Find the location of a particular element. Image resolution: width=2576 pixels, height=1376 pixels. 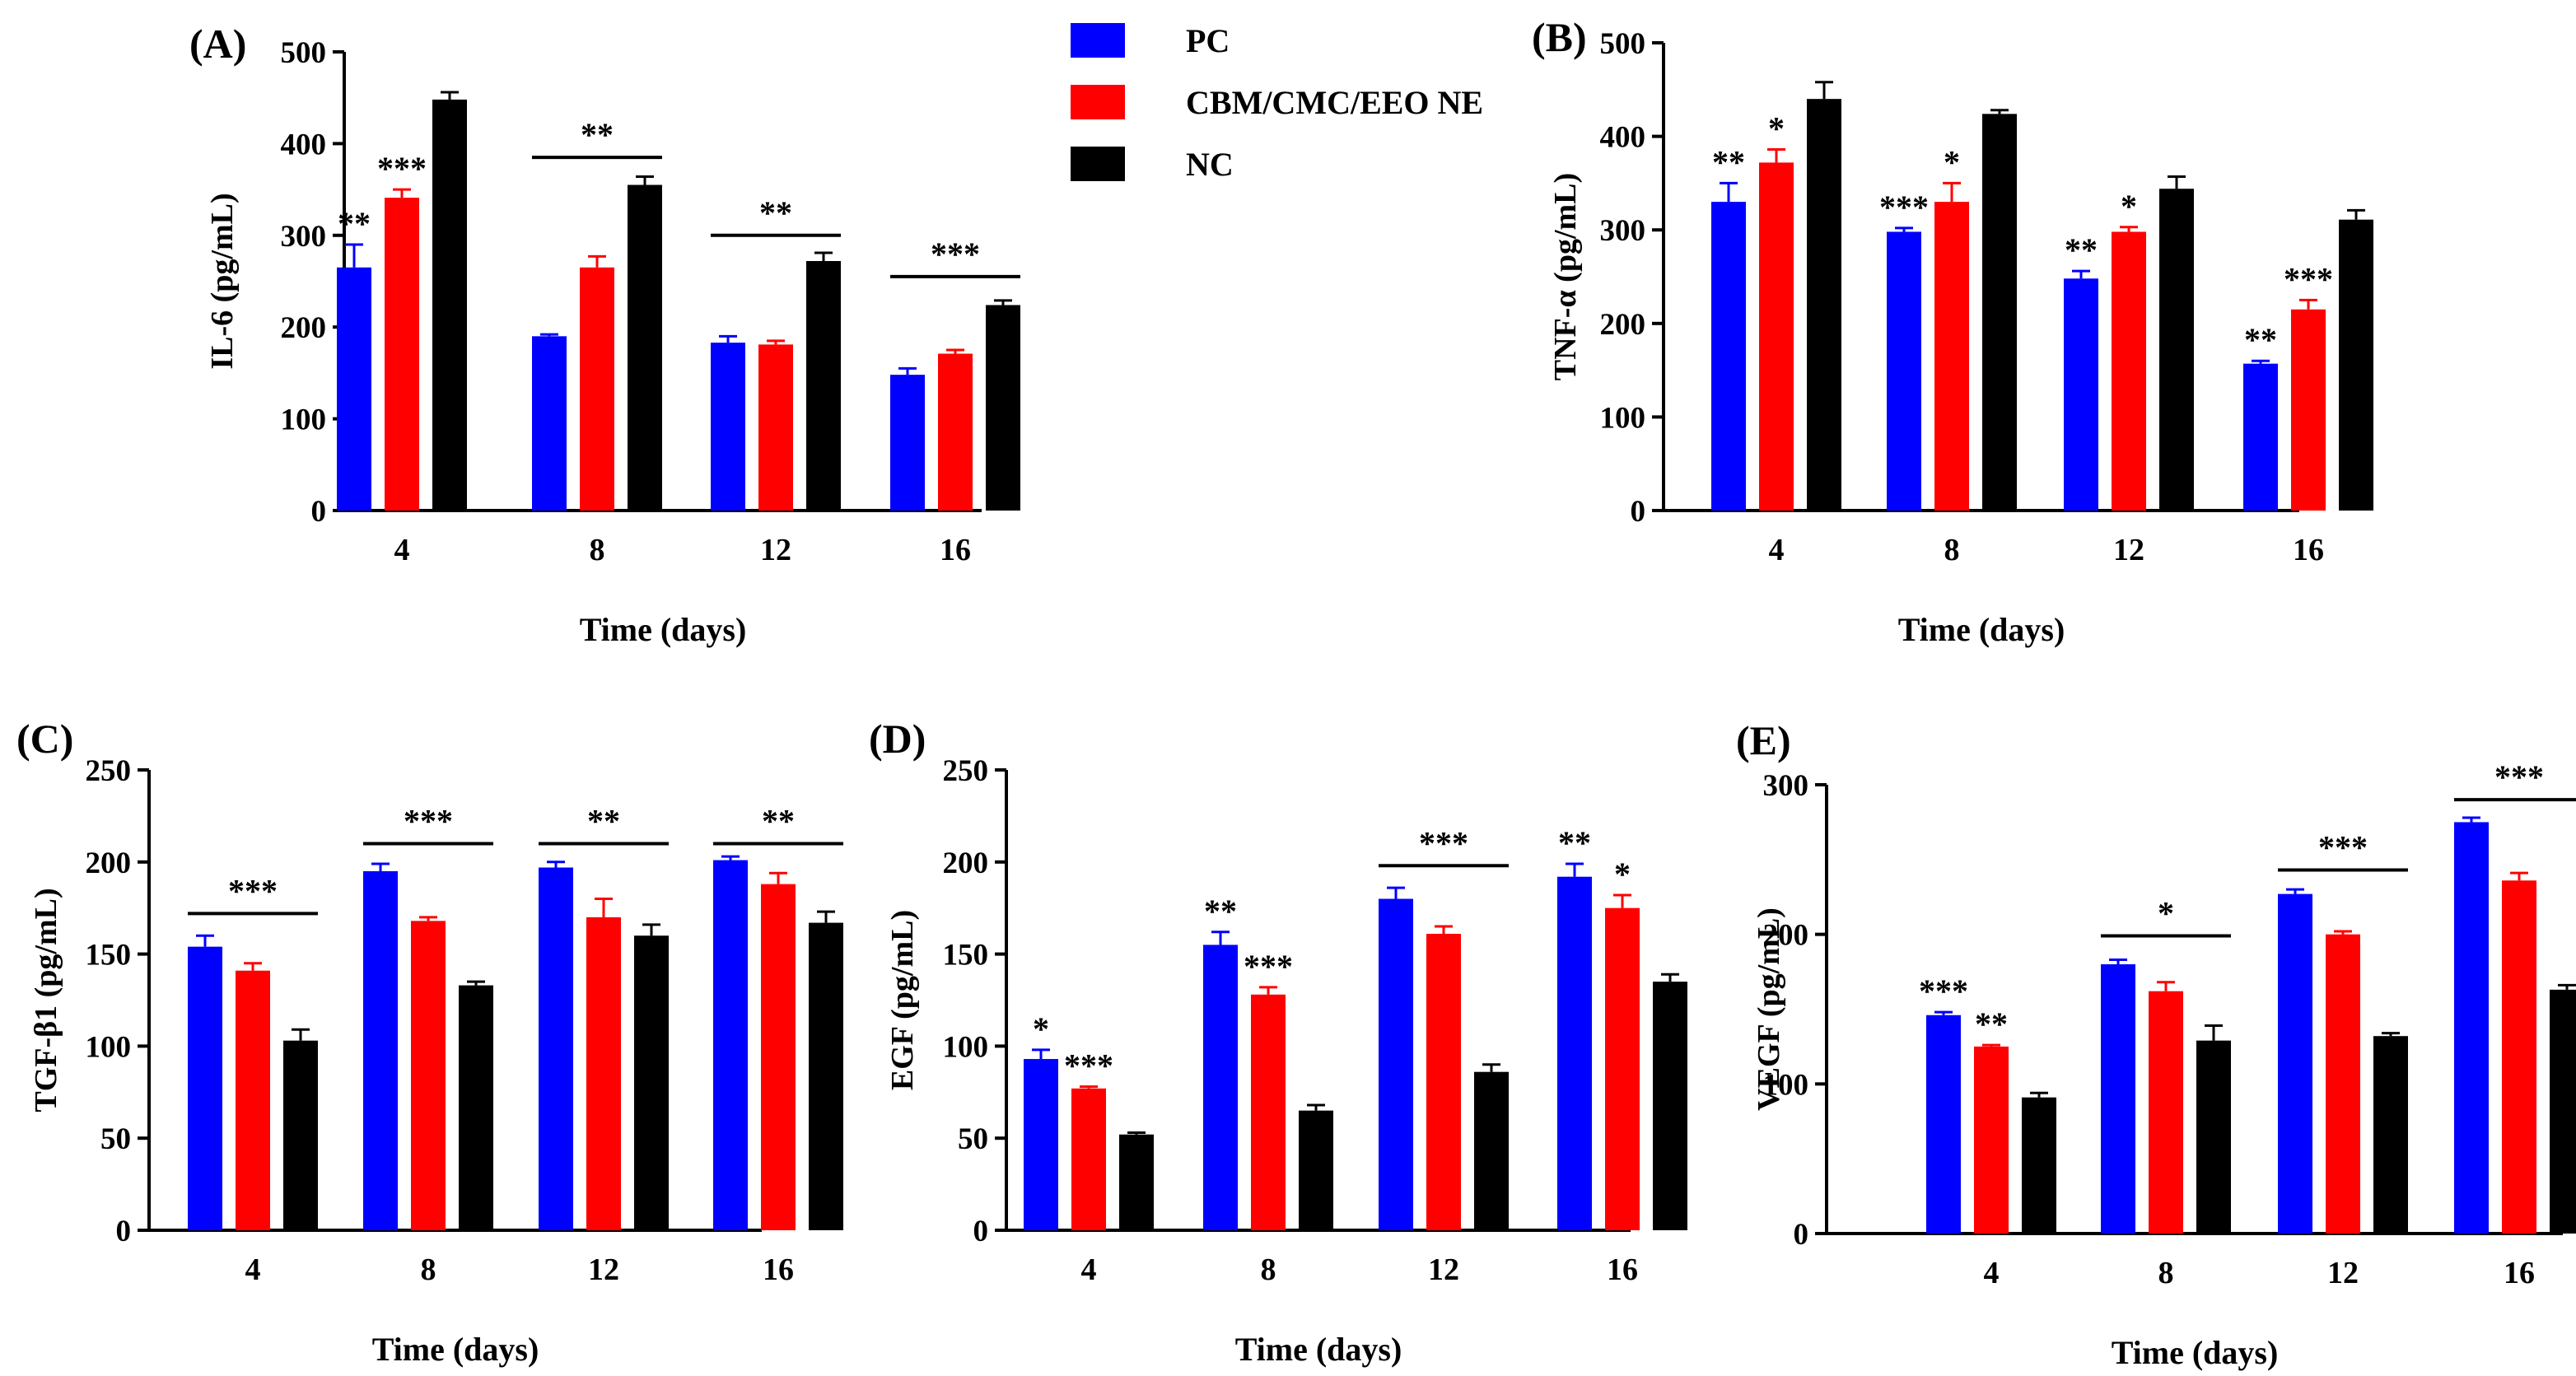

panel-label: (E) is located at coordinates (1763, 740).